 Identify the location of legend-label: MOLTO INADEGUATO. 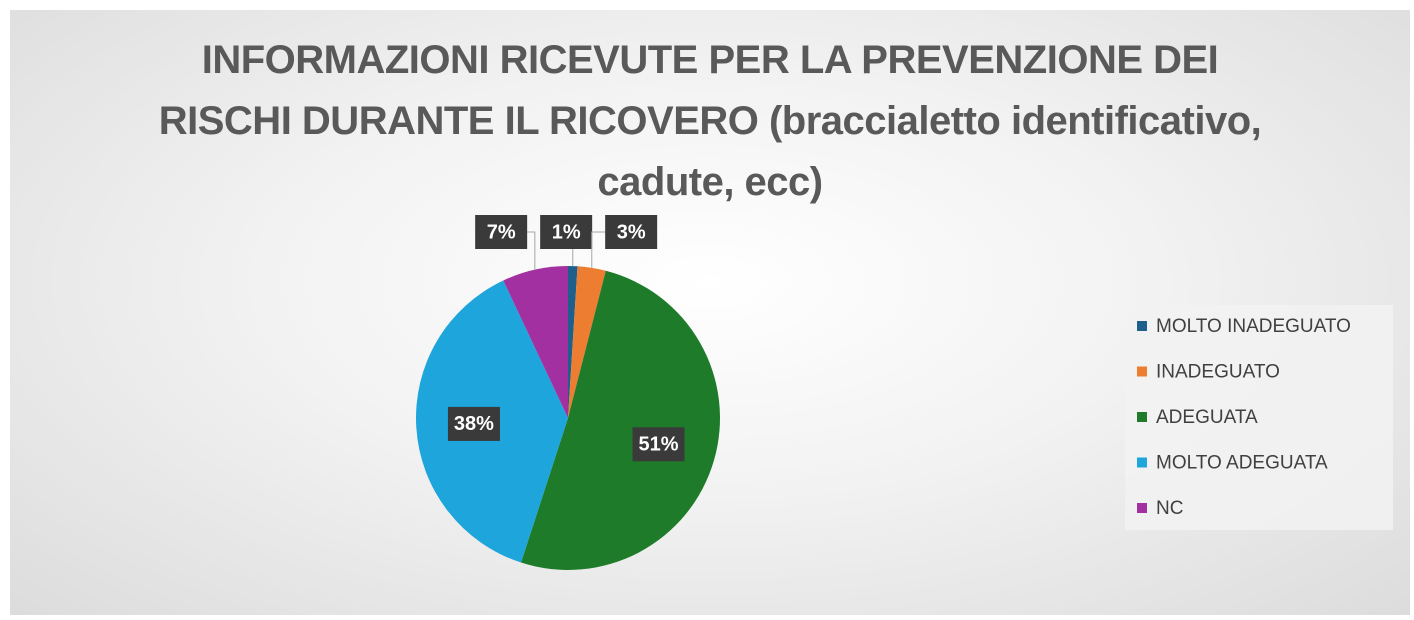
(1253, 326).